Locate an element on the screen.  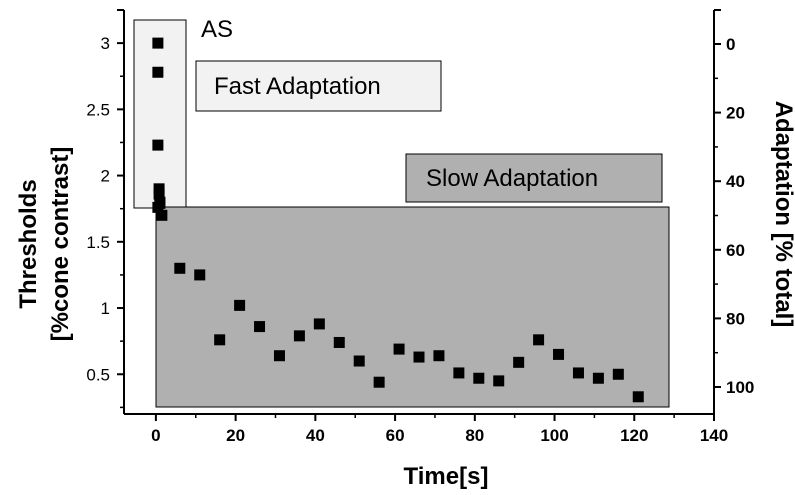
y2-tick-label: 80 is located at coordinates (735, 318).